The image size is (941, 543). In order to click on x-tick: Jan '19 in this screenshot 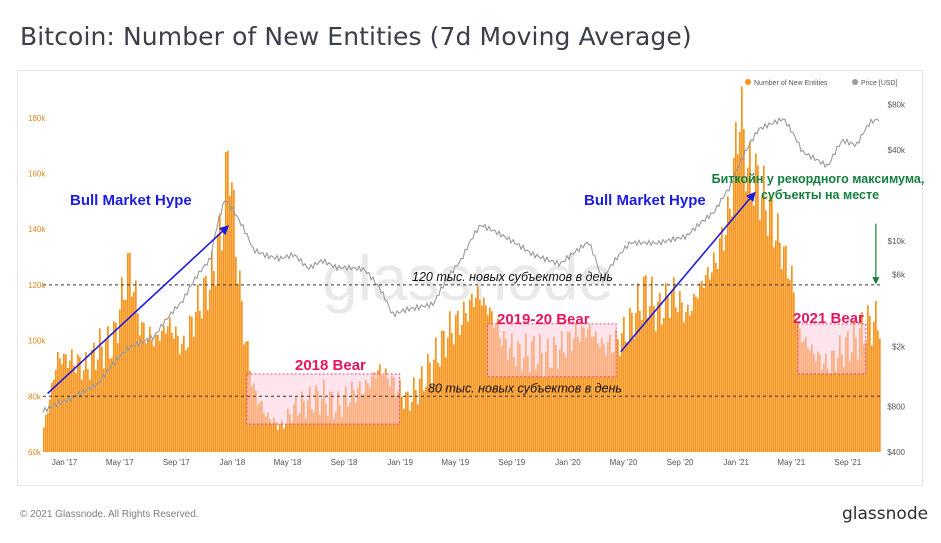, I will do `click(400, 462)`.